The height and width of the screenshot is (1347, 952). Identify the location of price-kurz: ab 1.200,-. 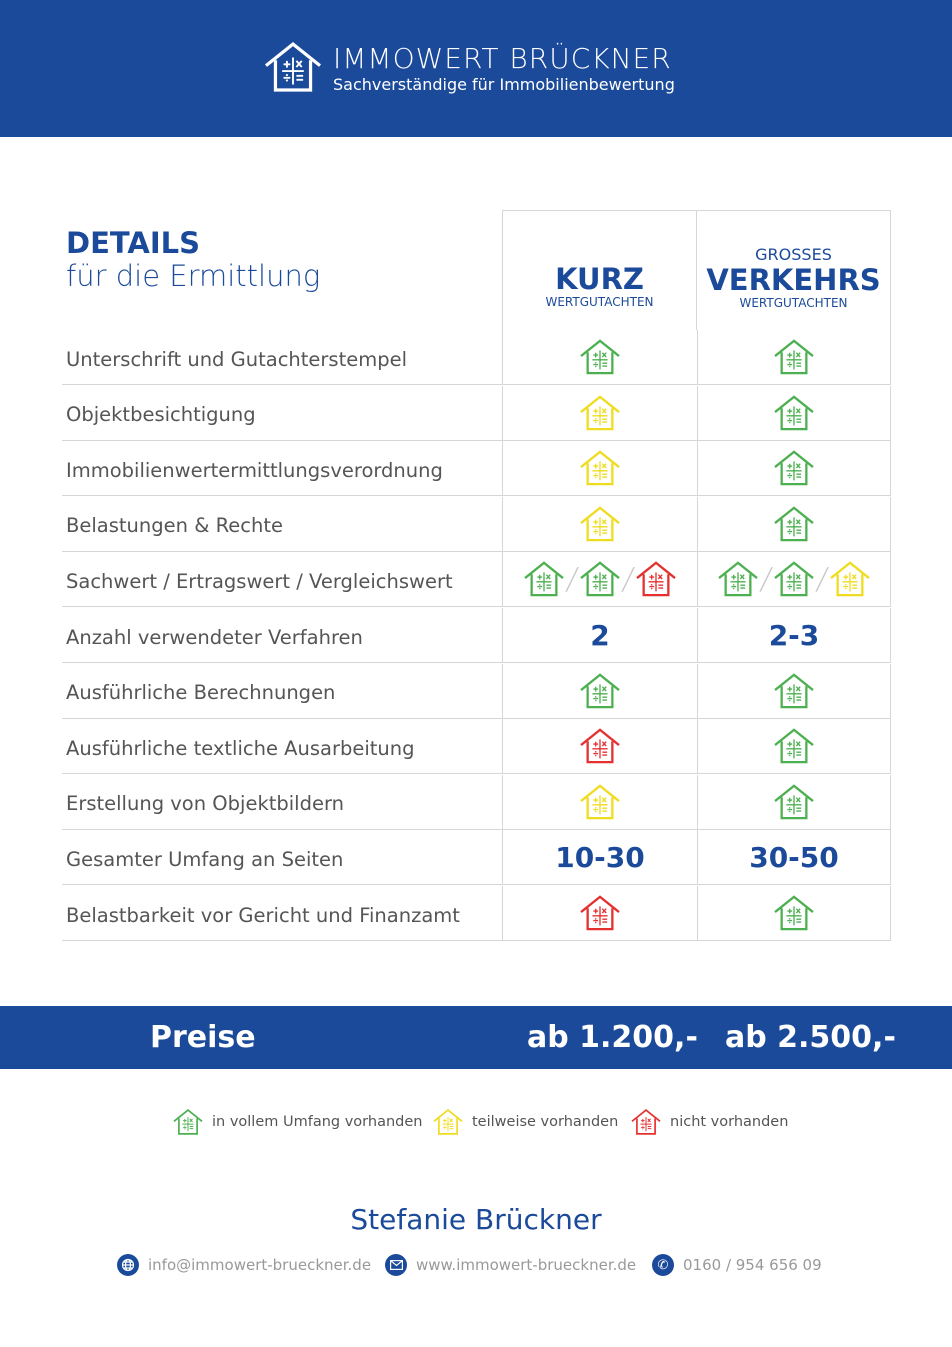
(612, 1037).